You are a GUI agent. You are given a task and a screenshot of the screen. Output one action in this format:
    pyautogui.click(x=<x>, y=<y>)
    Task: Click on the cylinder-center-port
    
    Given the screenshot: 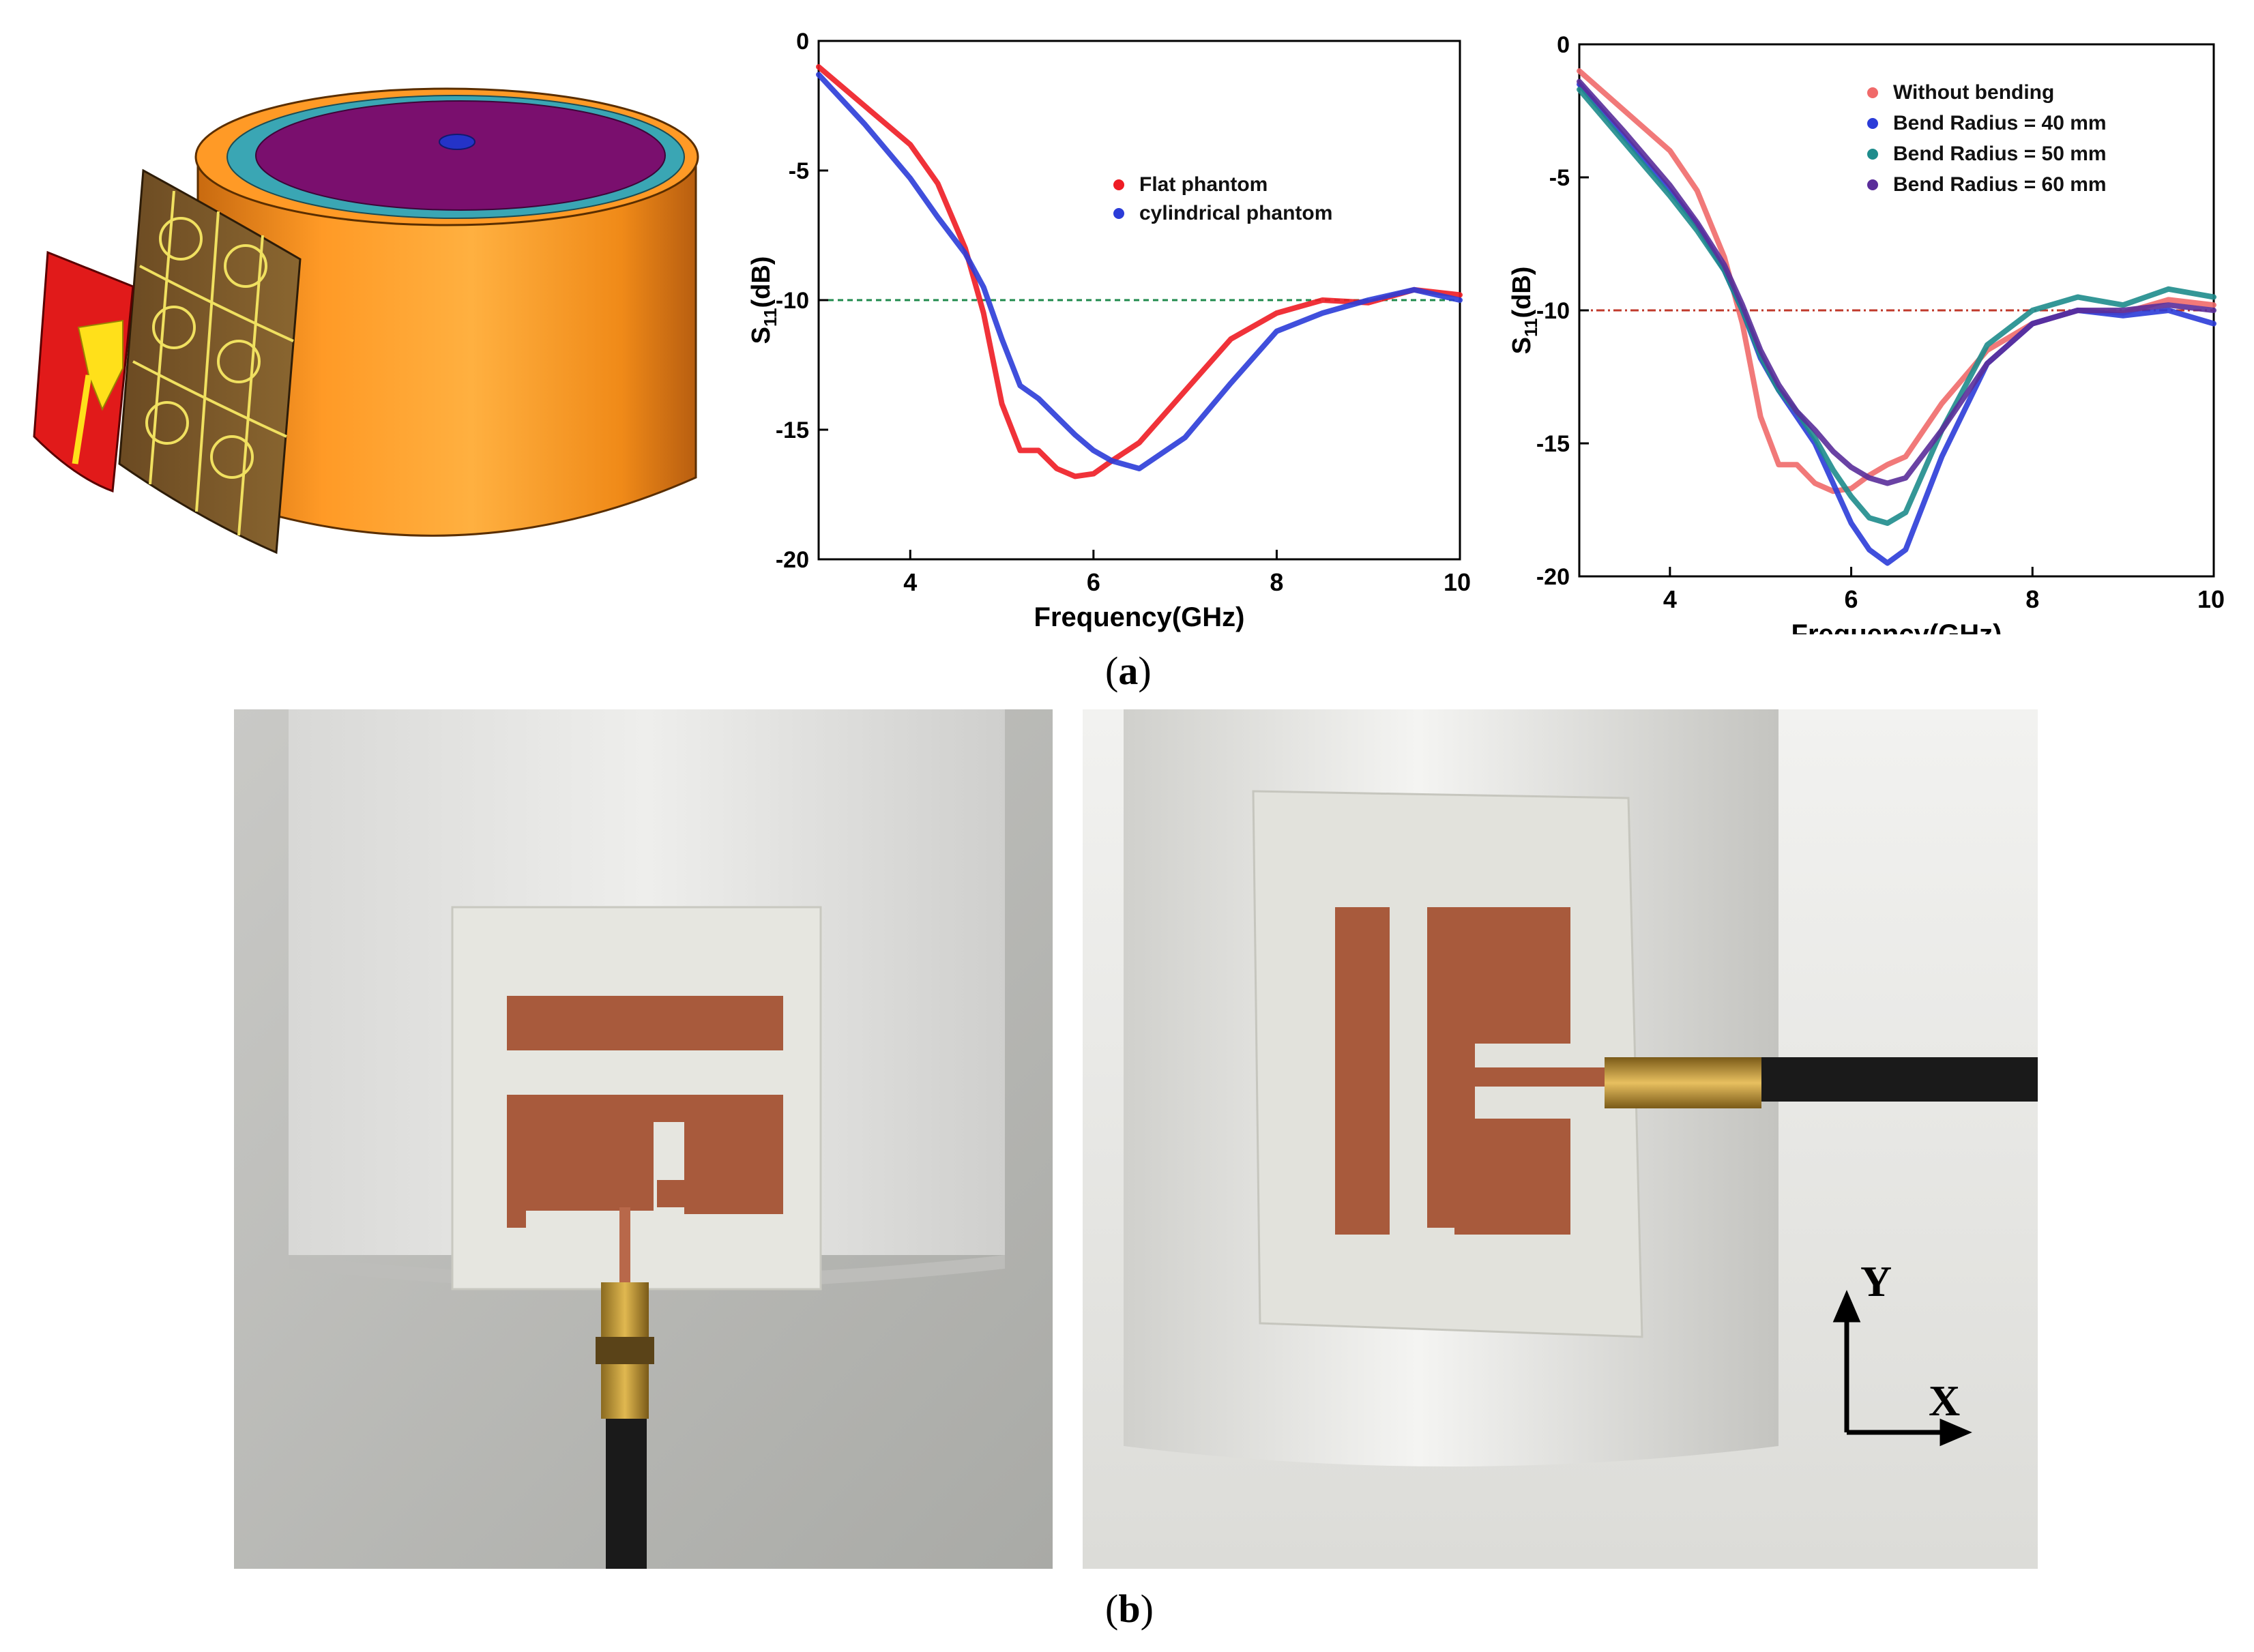 What is the action you would take?
    pyautogui.click(x=457, y=142)
    